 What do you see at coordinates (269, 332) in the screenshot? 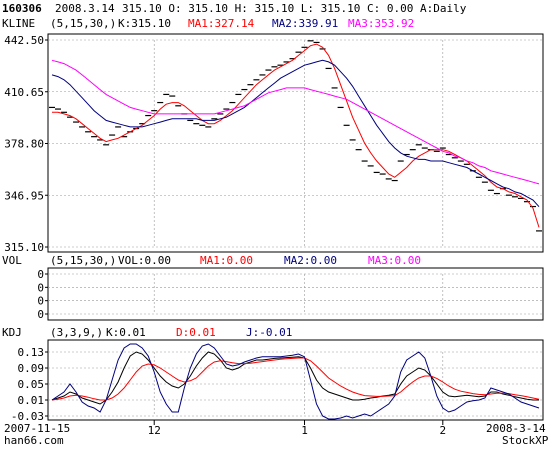
I see `kdj-j-label: J:-0.01` at bounding box center [269, 332].